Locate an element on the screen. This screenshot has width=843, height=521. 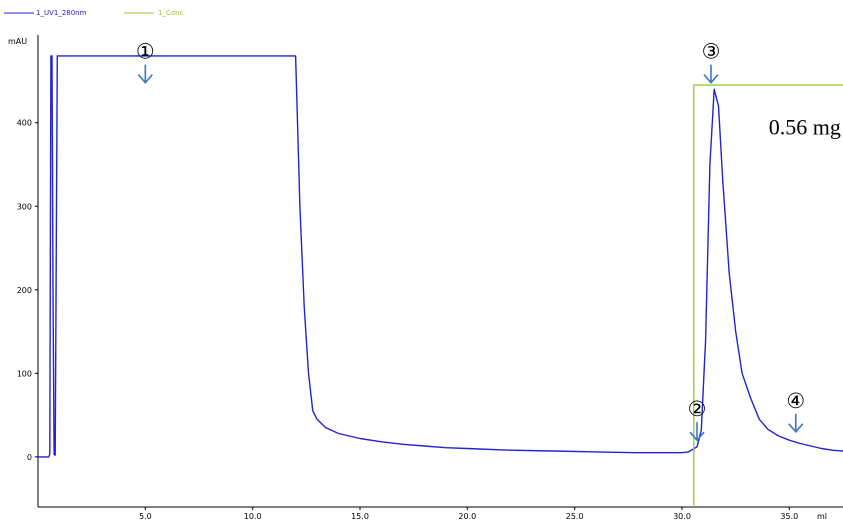
x-tick-label: 5.0 is located at coordinates (145, 516).